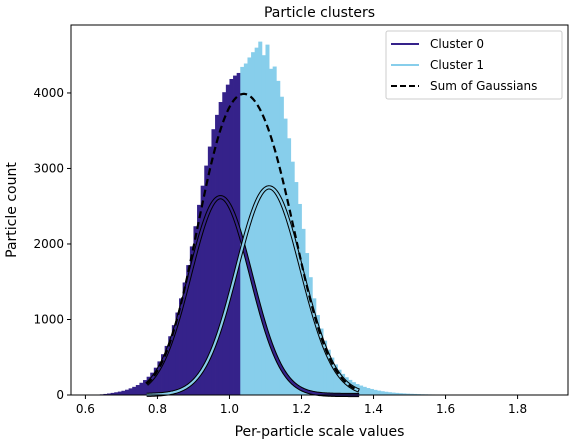 Image resolution: width=571 pixels, height=444 pixels. I want to click on legend: Cluster 0 Cluster 1 Sum of Gaussians, so click(474, 65).